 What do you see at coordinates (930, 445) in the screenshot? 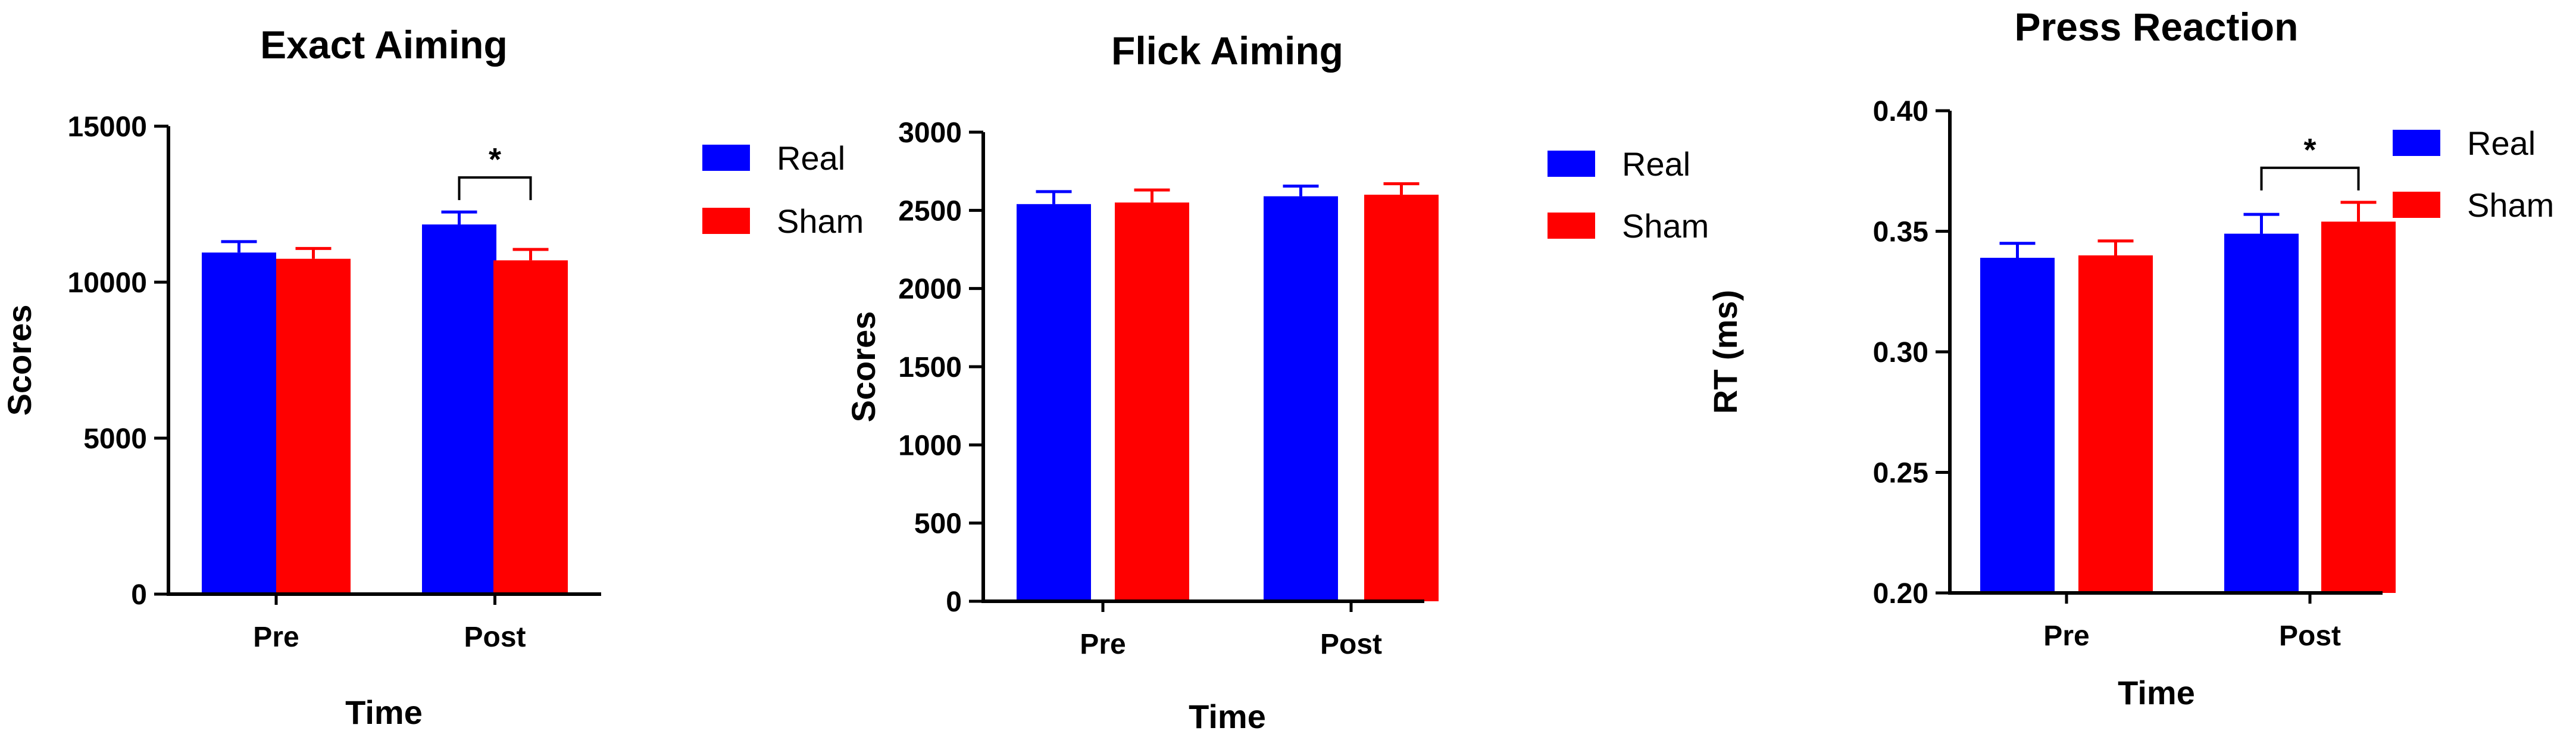
I see `y-tick-label: 1000` at bounding box center [930, 445].